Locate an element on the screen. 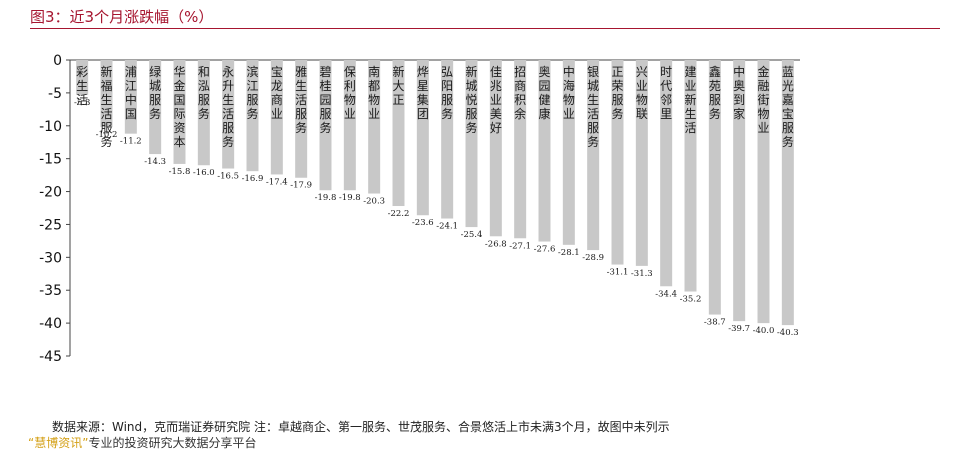 The height and width of the screenshot is (451, 960). data-label: -26.8 is located at coordinates (496, 244).